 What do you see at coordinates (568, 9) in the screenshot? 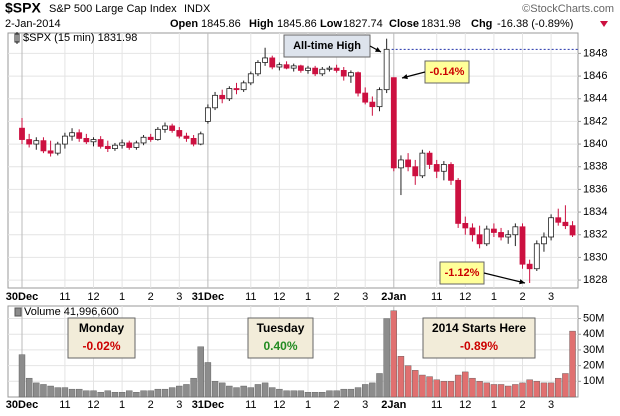
I see `copyright: ©StockCharts.com` at bounding box center [568, 9].